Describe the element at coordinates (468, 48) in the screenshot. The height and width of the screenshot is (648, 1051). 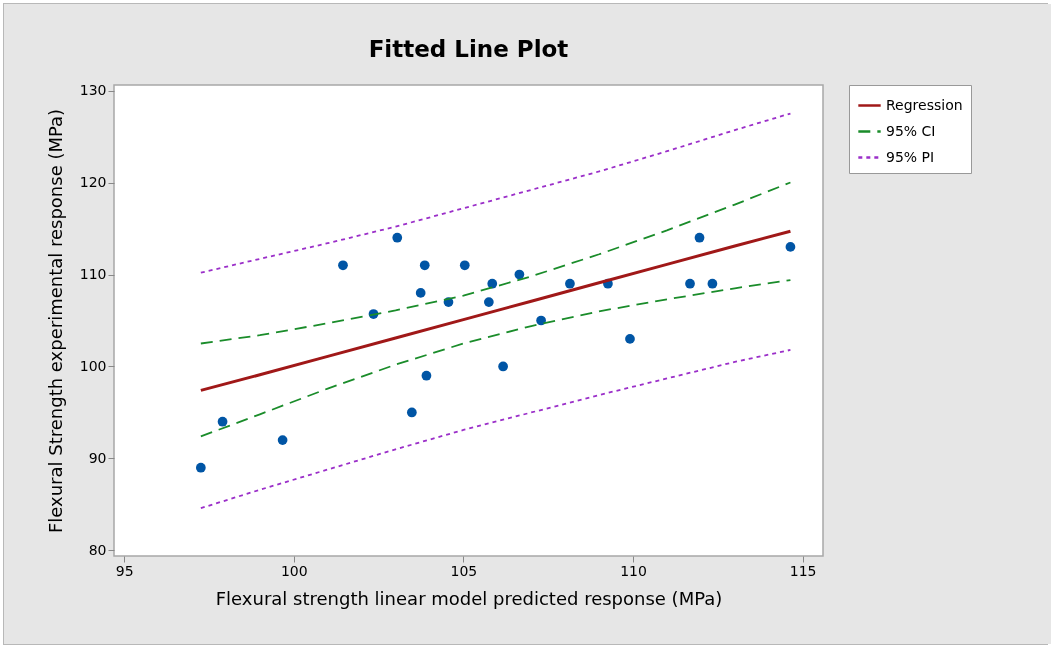
I see `chart-title: Fitted Line Plot` at that location.